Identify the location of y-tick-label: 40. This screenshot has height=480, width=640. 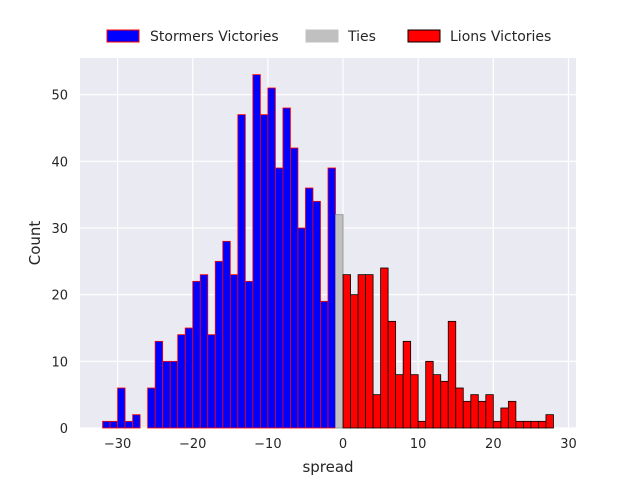
(59, 162).